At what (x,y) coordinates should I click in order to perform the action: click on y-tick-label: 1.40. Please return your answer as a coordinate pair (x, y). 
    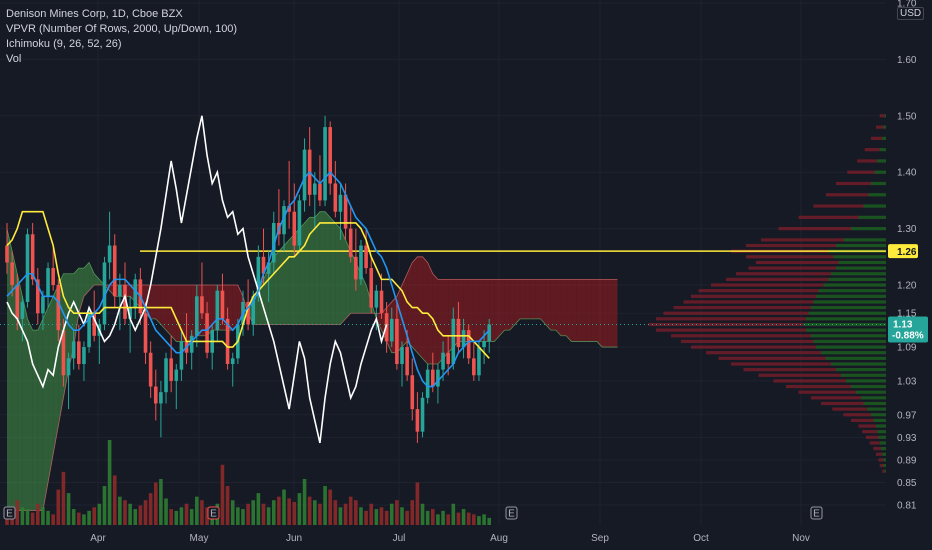
    Looking at the image, I should click on (907, 173).